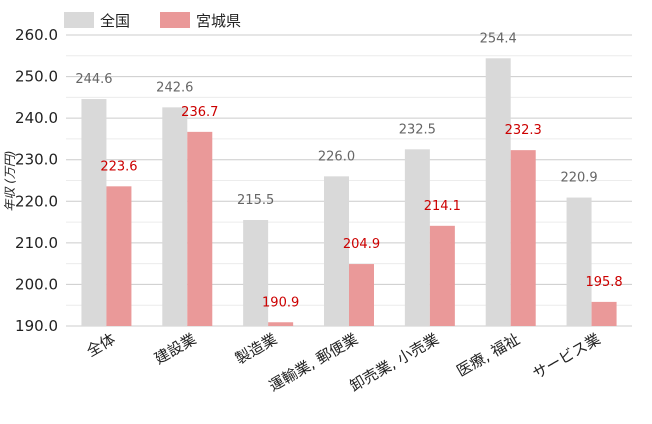  Describe the element at coordinates (36, 326) in the screenshot. I see `y-tick-label: 190.0` at that location.